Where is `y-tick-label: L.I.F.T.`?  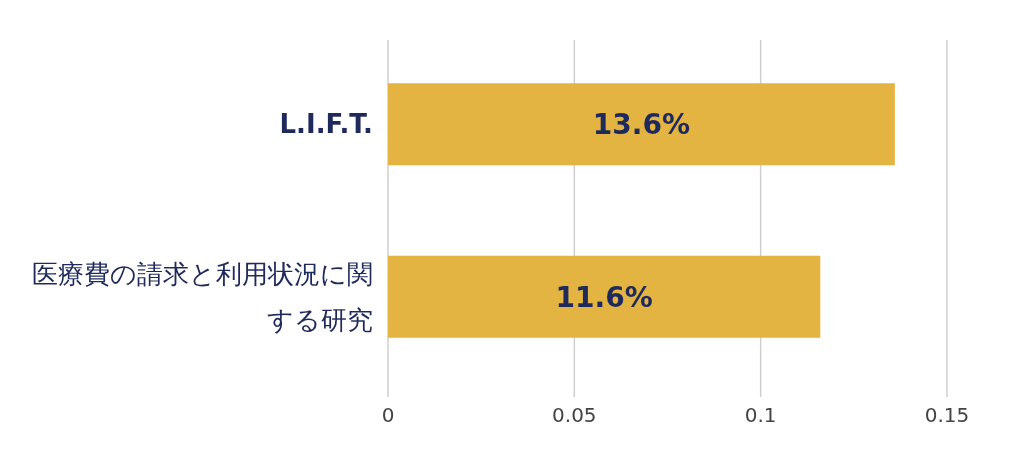
y-tick-label: L.I.F.T. is located at coordinates (325, 125).